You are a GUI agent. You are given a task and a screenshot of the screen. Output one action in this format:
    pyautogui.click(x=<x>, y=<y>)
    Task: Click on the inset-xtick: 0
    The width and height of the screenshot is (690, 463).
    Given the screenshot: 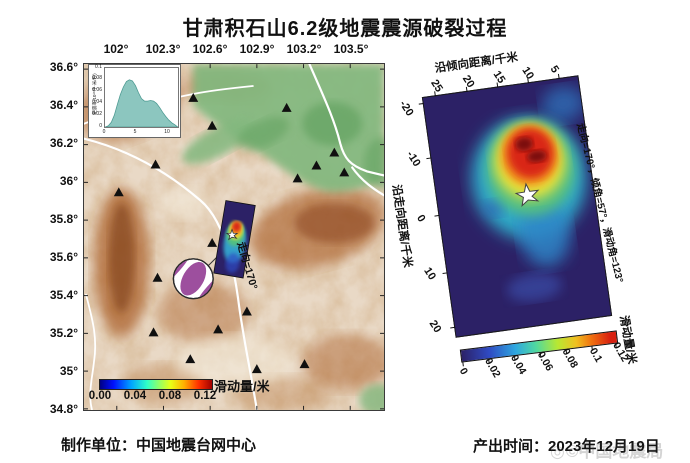 What is the action you would take?
    pyautogui.click(x=104, y=132)
    